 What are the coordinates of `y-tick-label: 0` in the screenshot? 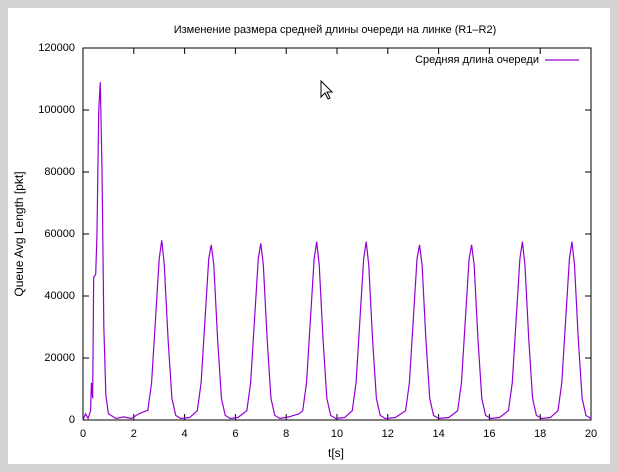 It's located at (72, 420).